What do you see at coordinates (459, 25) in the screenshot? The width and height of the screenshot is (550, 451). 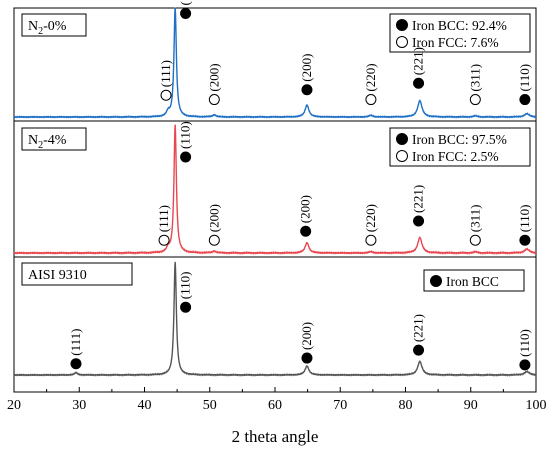 I see `legend-entry: Iron BCC: 92.4%` at bounding box center [459, 25].